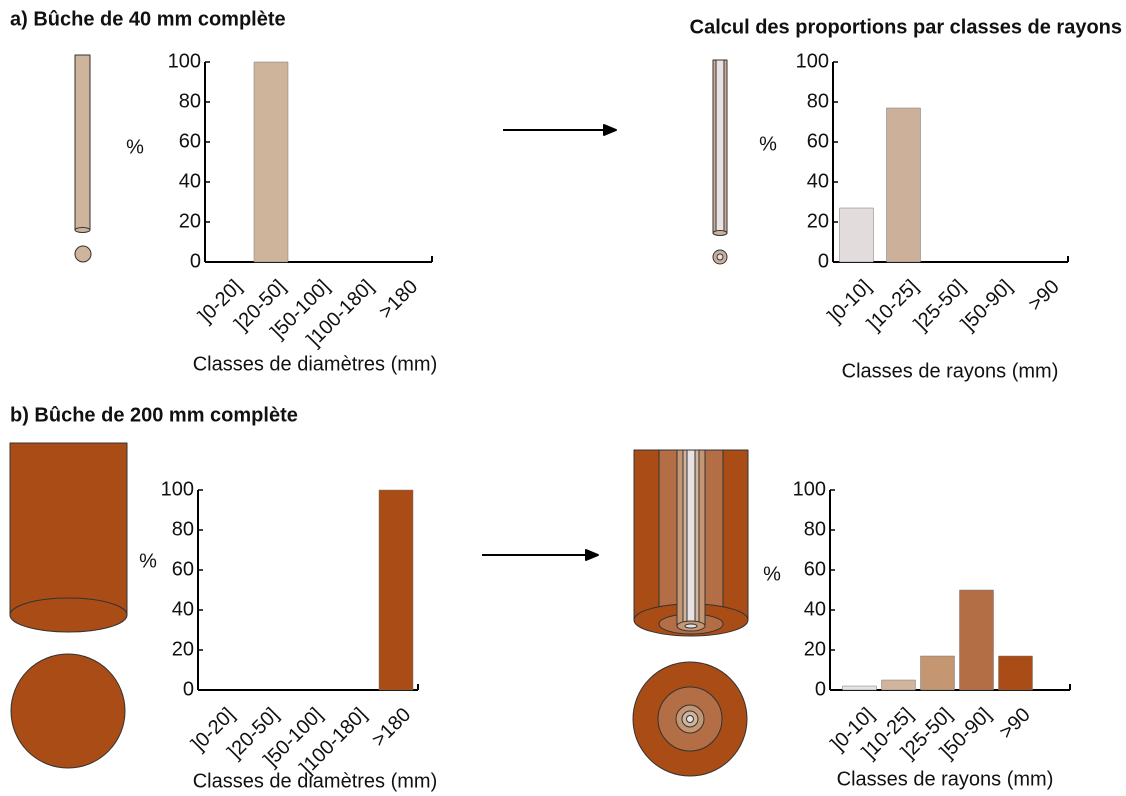 This screenshot has width=1126, height=796. Describe the element at coordinates (549, 342) in the screenshot. I see `arrows` at that location.